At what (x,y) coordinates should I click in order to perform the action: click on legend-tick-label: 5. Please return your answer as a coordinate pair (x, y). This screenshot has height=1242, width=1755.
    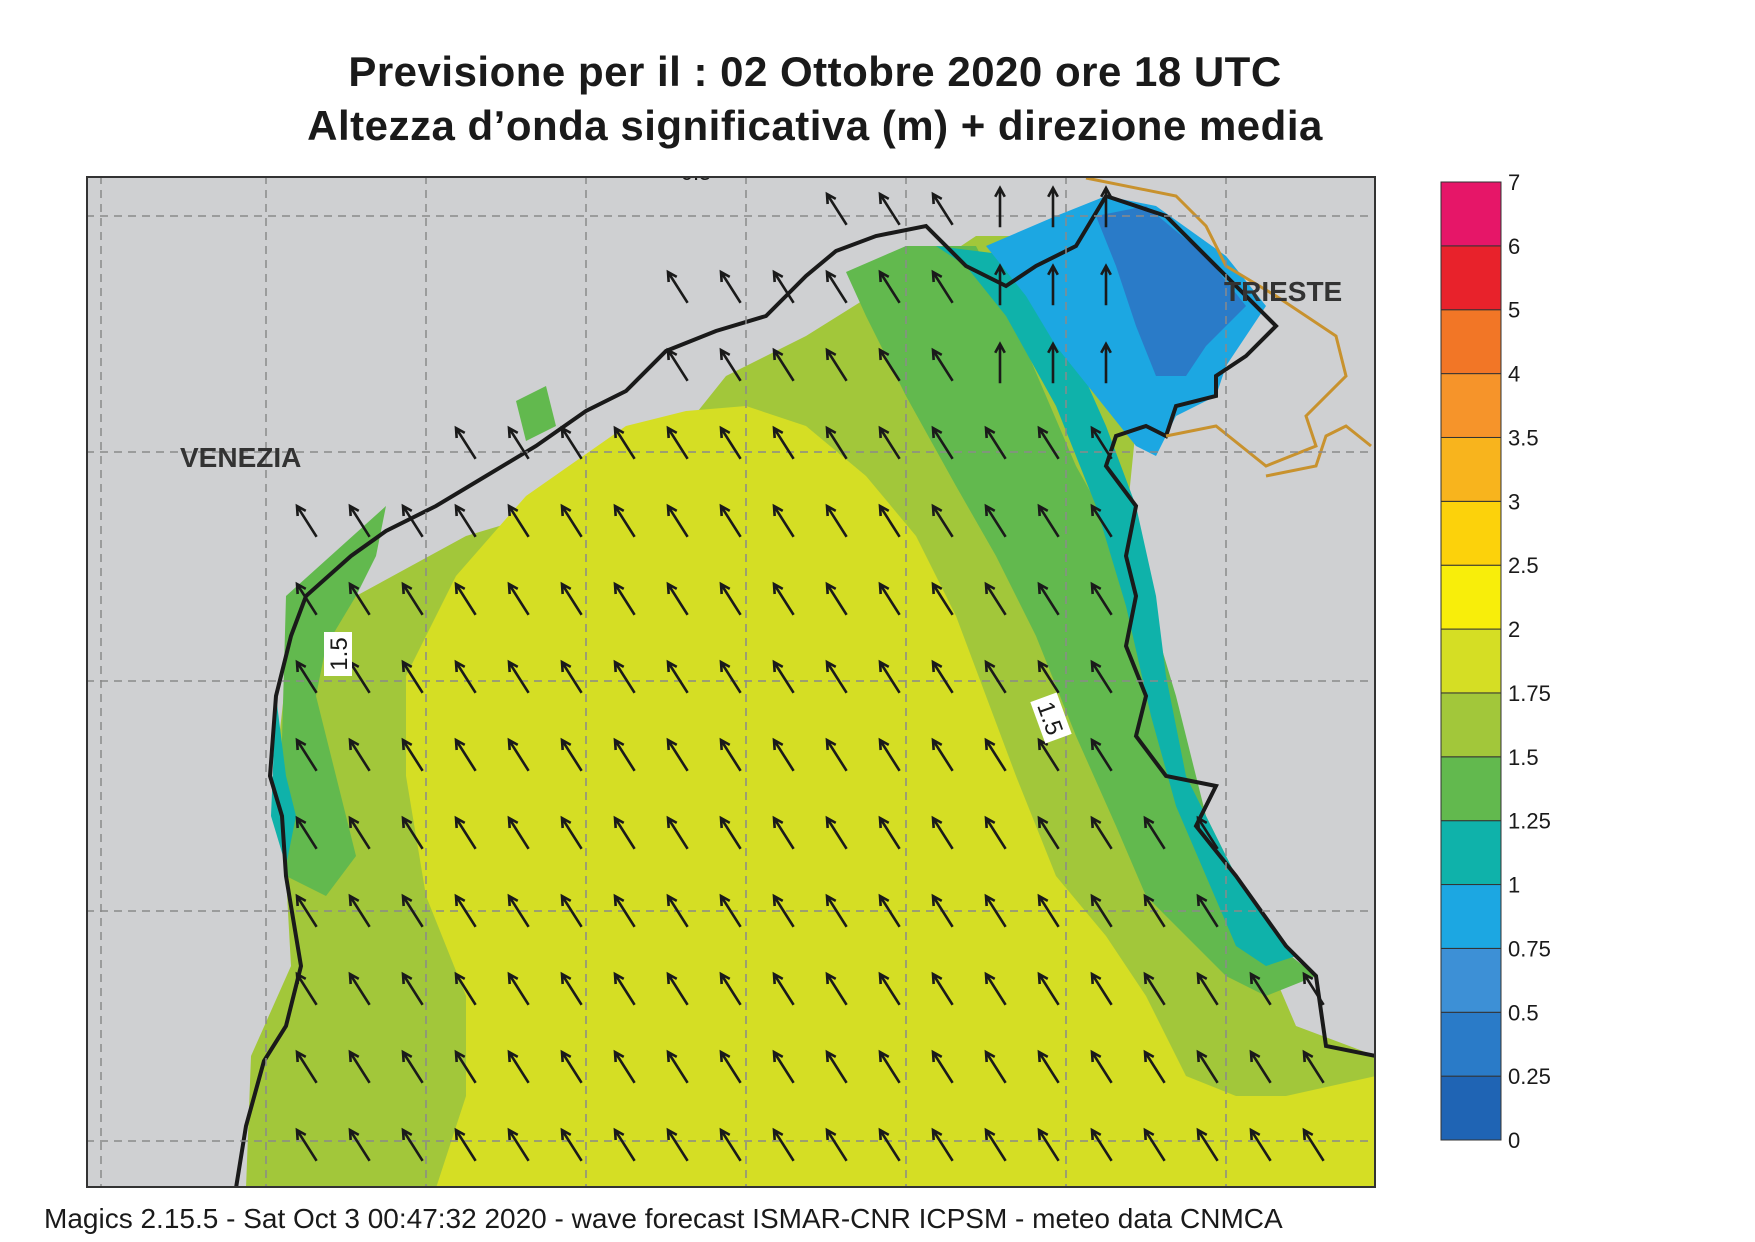
    Looking at the image, I should click on (1514, 310).